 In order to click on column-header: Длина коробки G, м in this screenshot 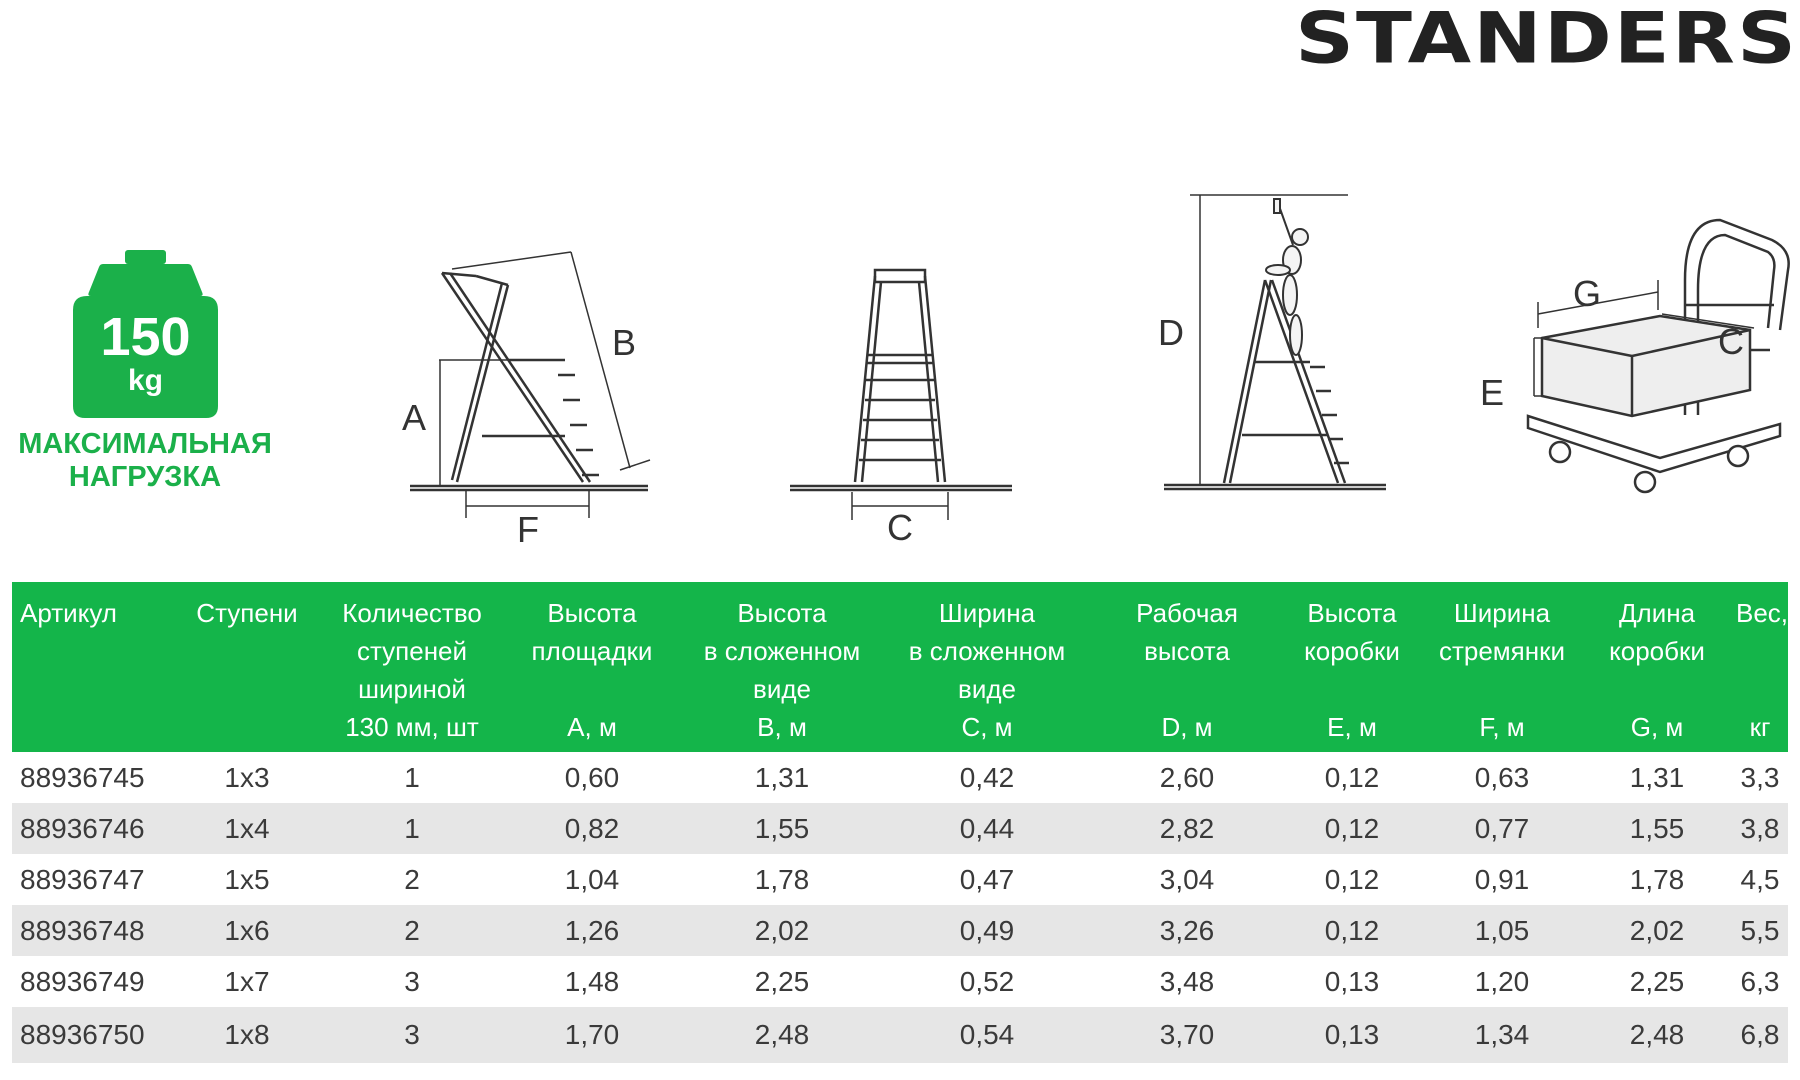, I will do `click(1657, 667)`.